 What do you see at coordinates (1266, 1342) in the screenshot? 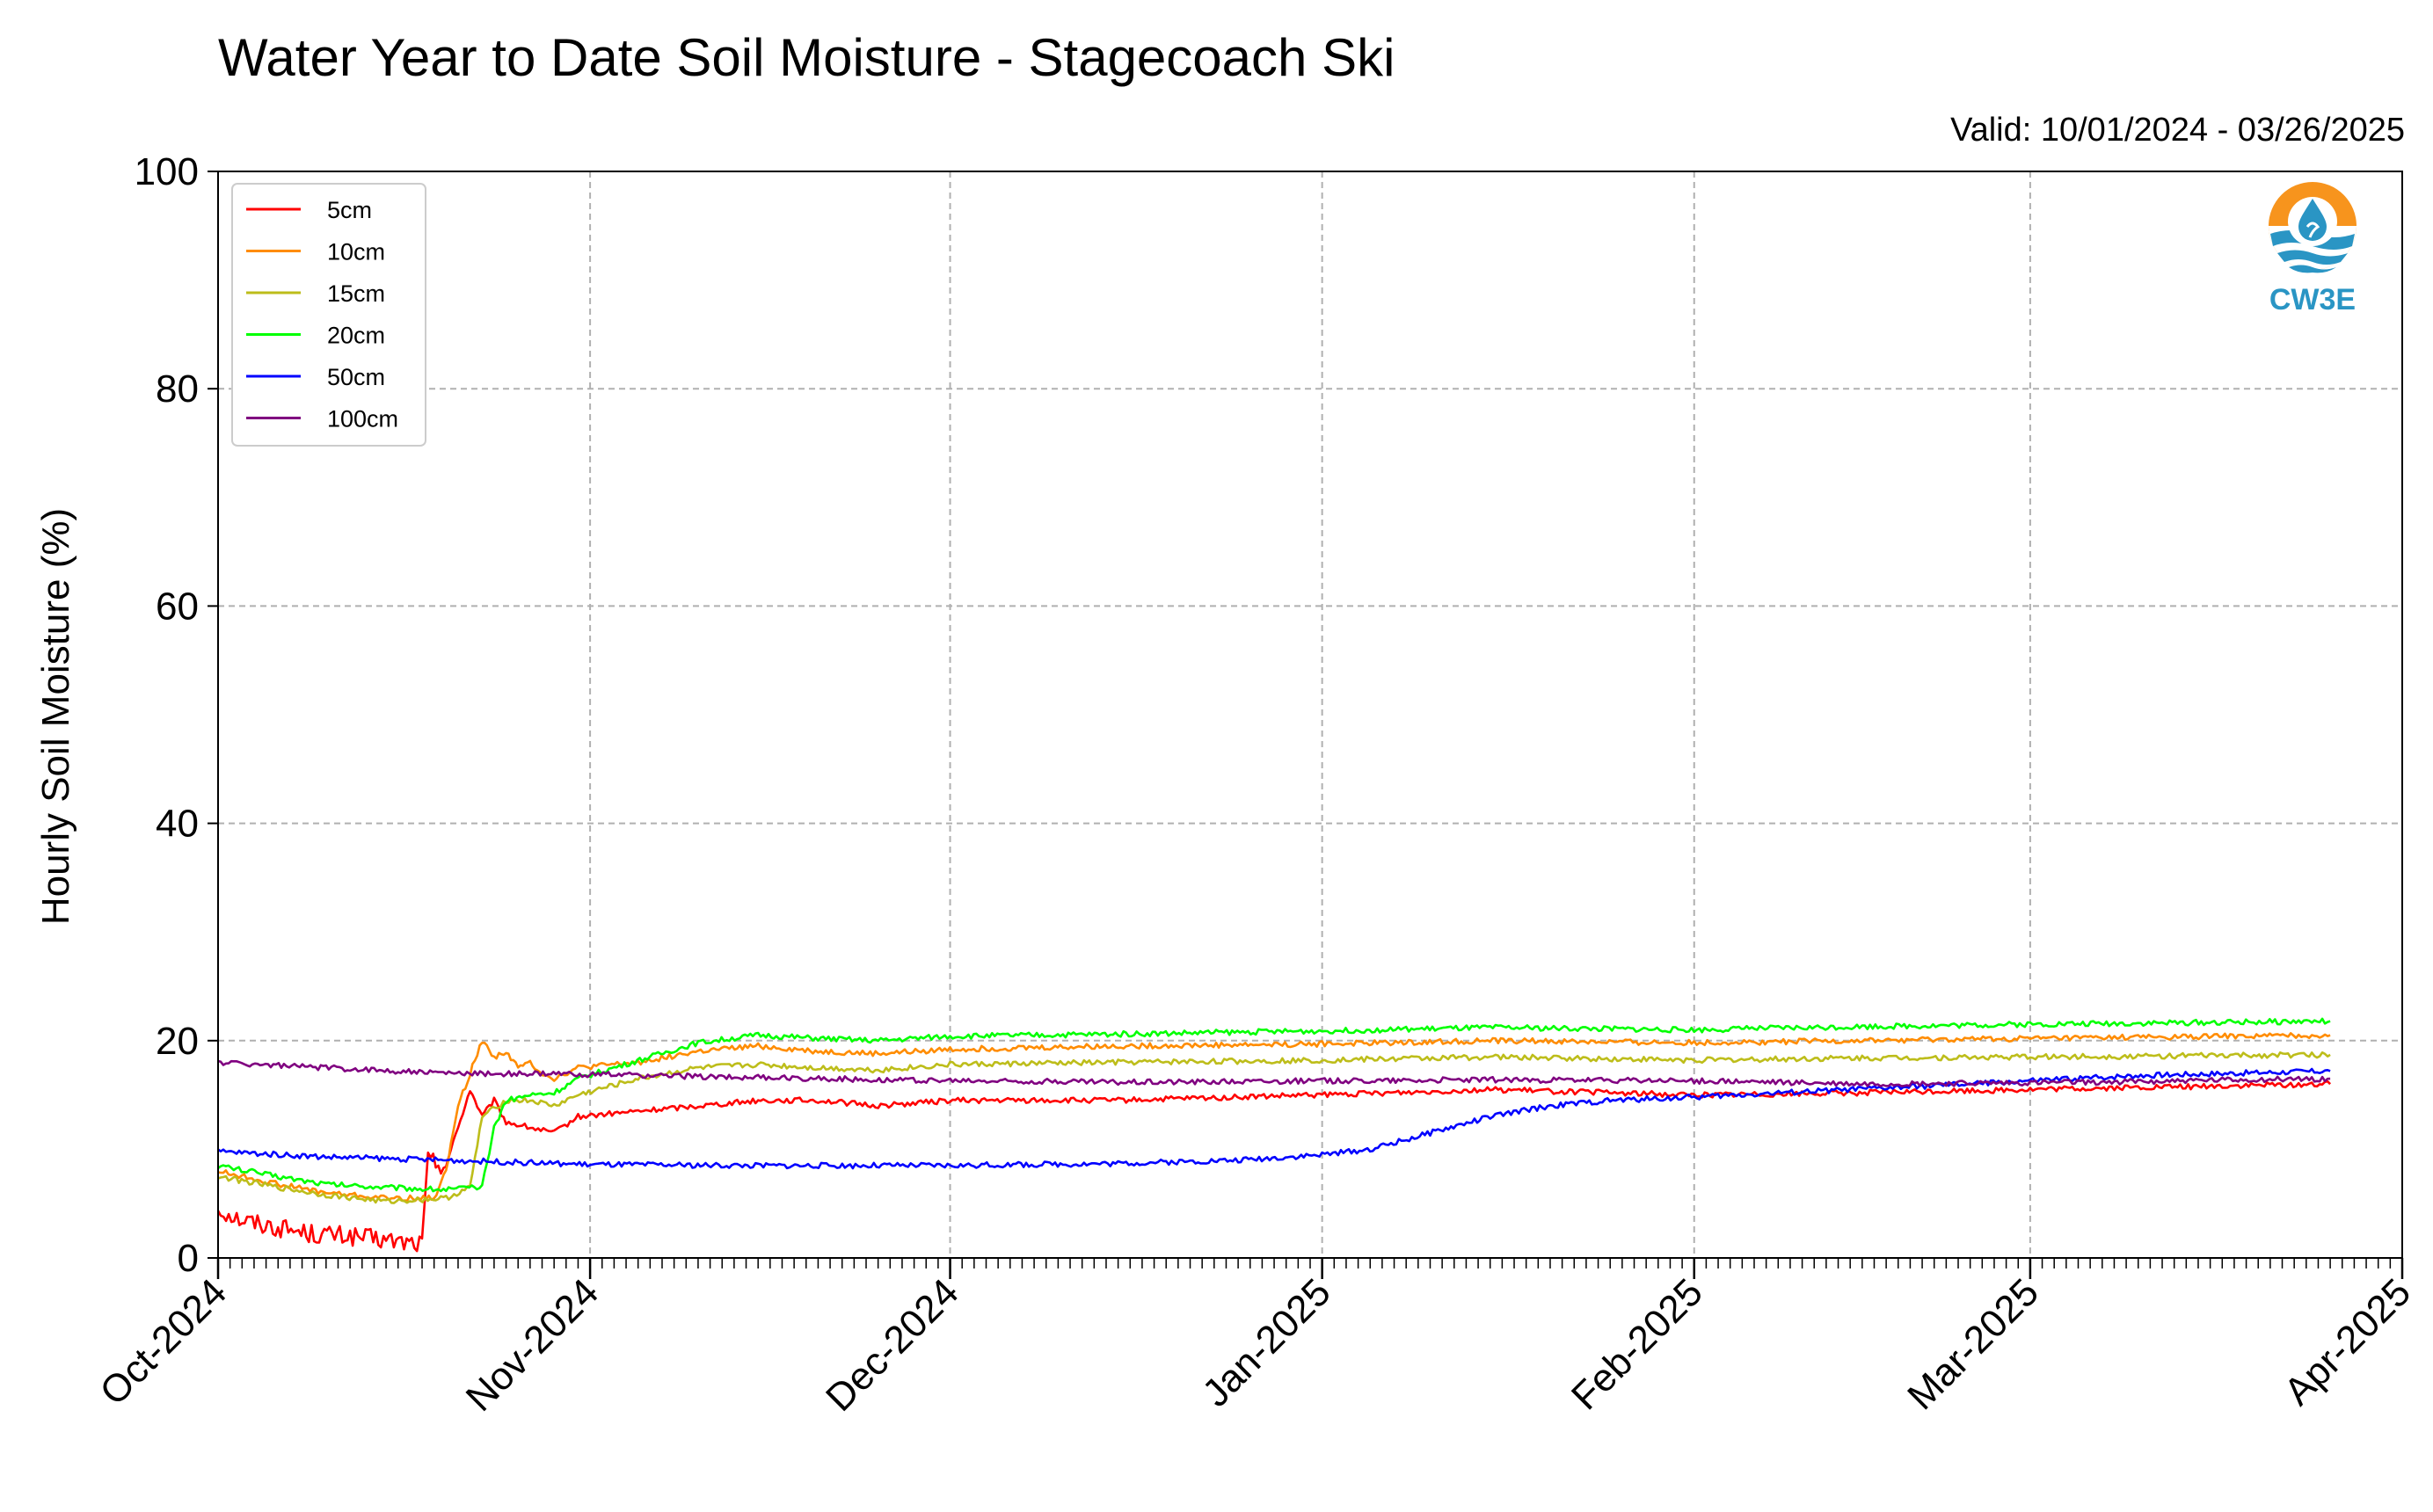
I see `x-tick-label: Jan-2025` at bounding box center [1266, 1342].